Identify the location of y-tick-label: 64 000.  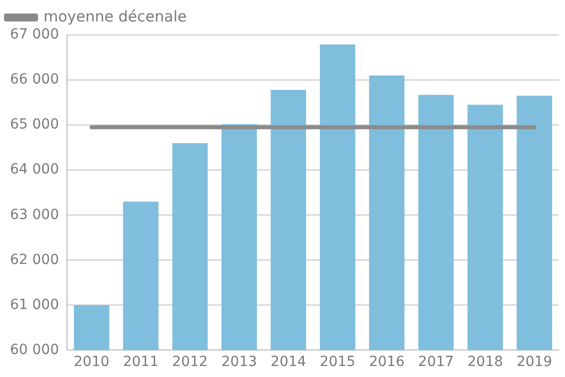
(34, 170).